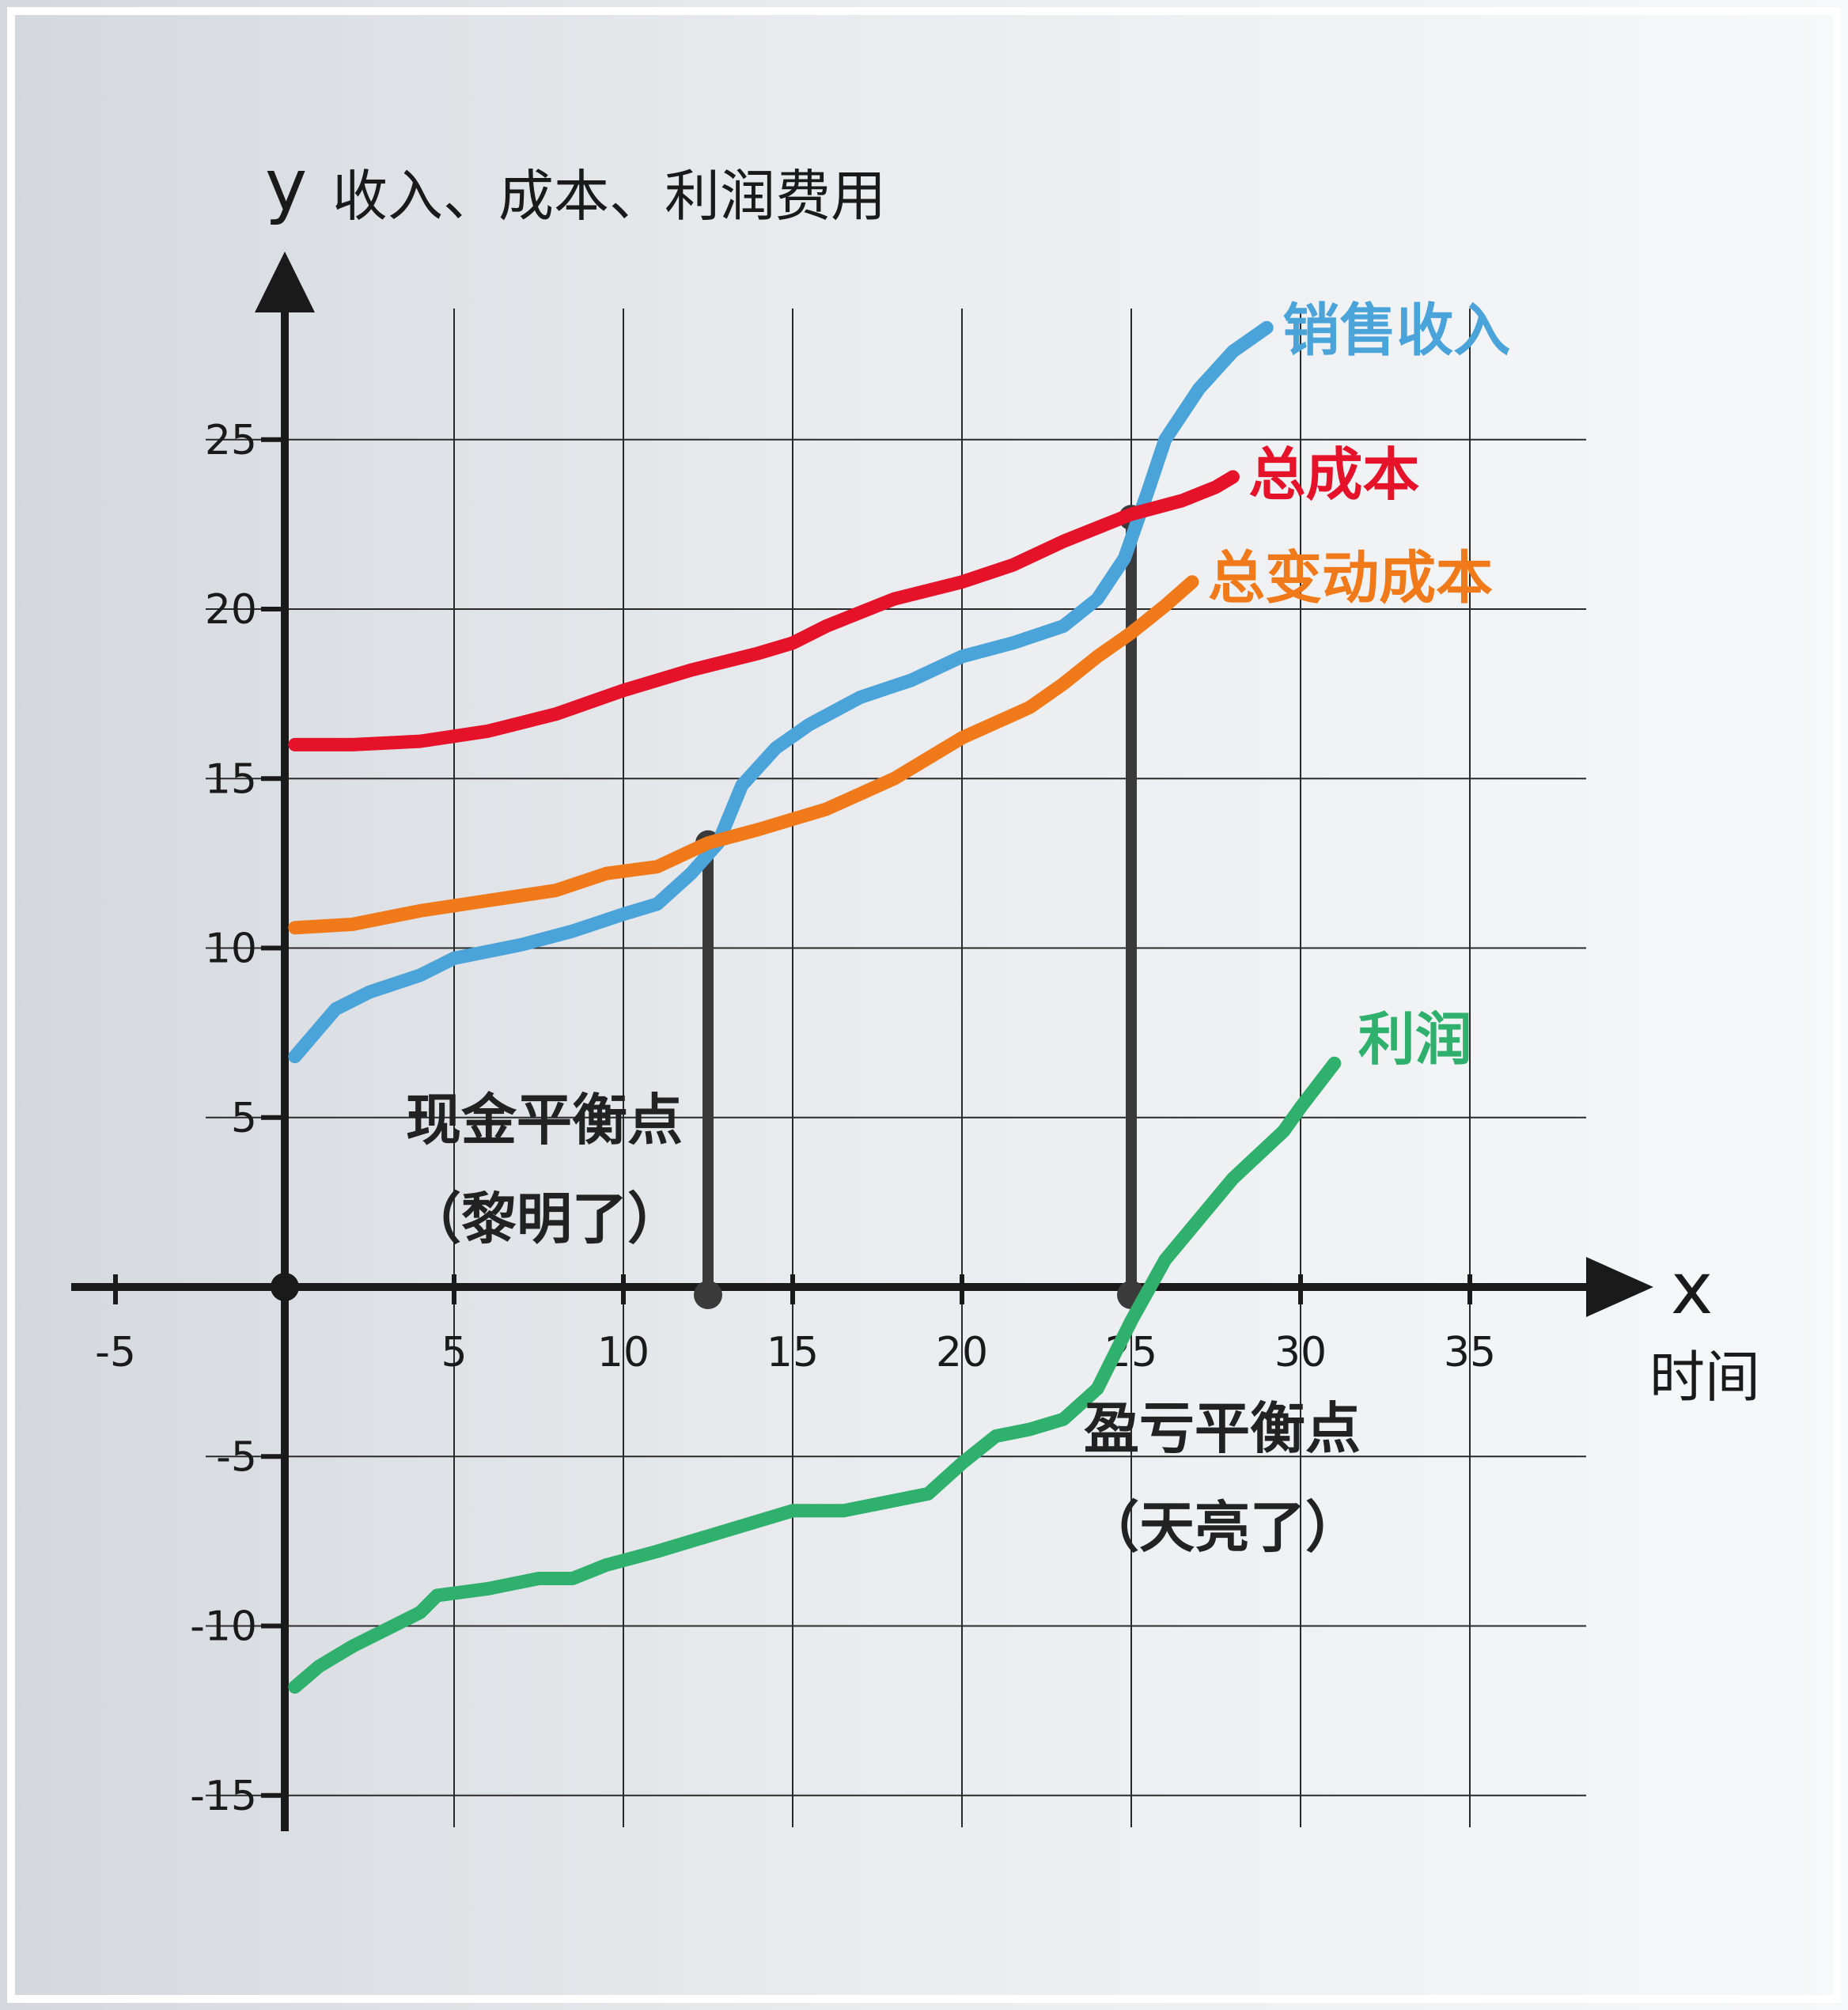 The height and width of the screenshot is (2010, 1848). Describe the element at coordinates (1351, 578) in the screenshot. I see `series-label-2: 总变动成本` at that location.